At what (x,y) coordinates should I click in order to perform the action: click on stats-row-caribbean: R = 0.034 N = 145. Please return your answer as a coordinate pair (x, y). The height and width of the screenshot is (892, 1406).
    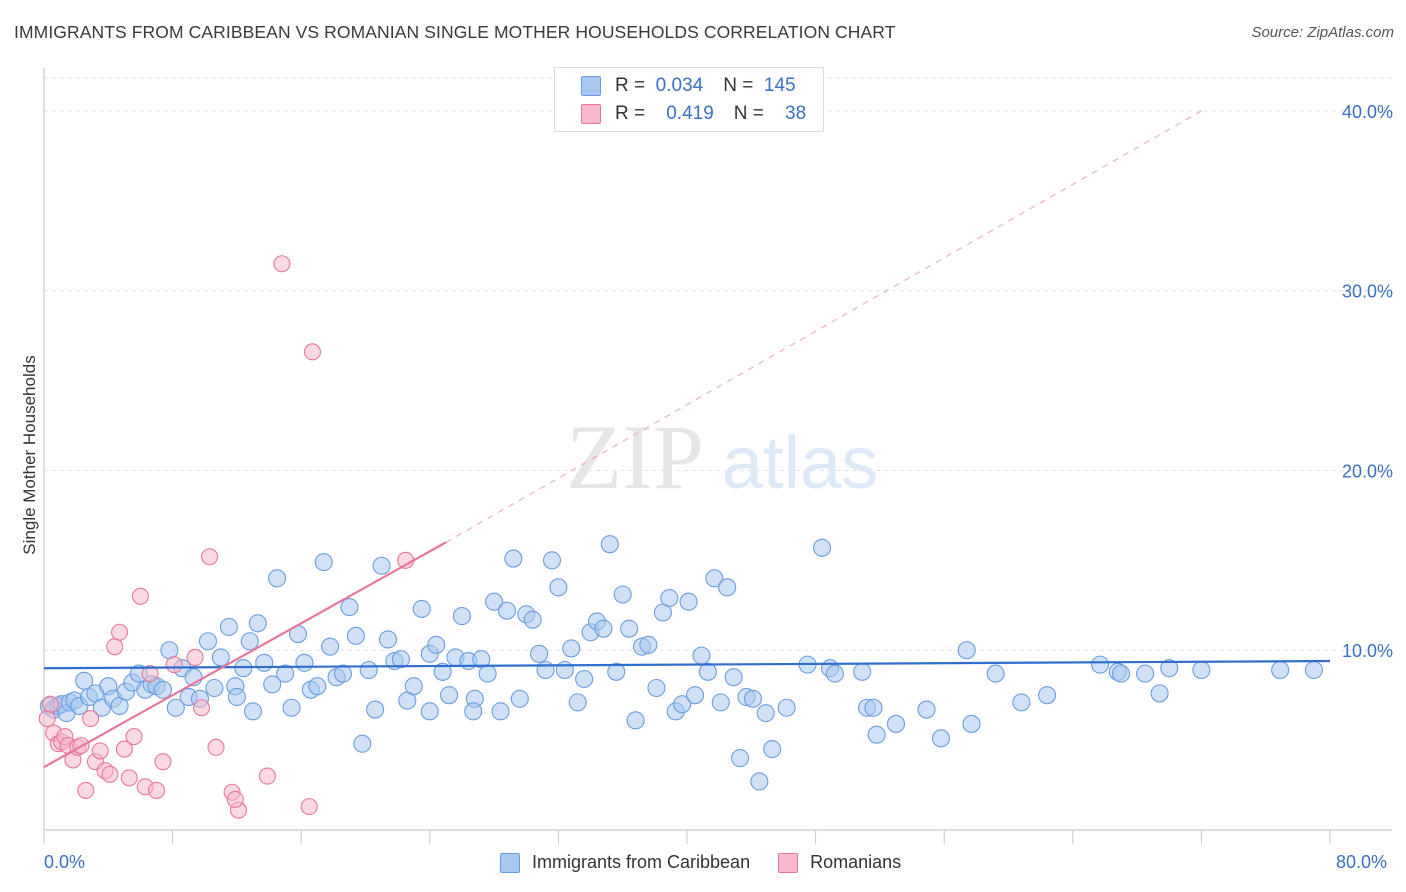
    Looking at the image, I should click on (688, 86).